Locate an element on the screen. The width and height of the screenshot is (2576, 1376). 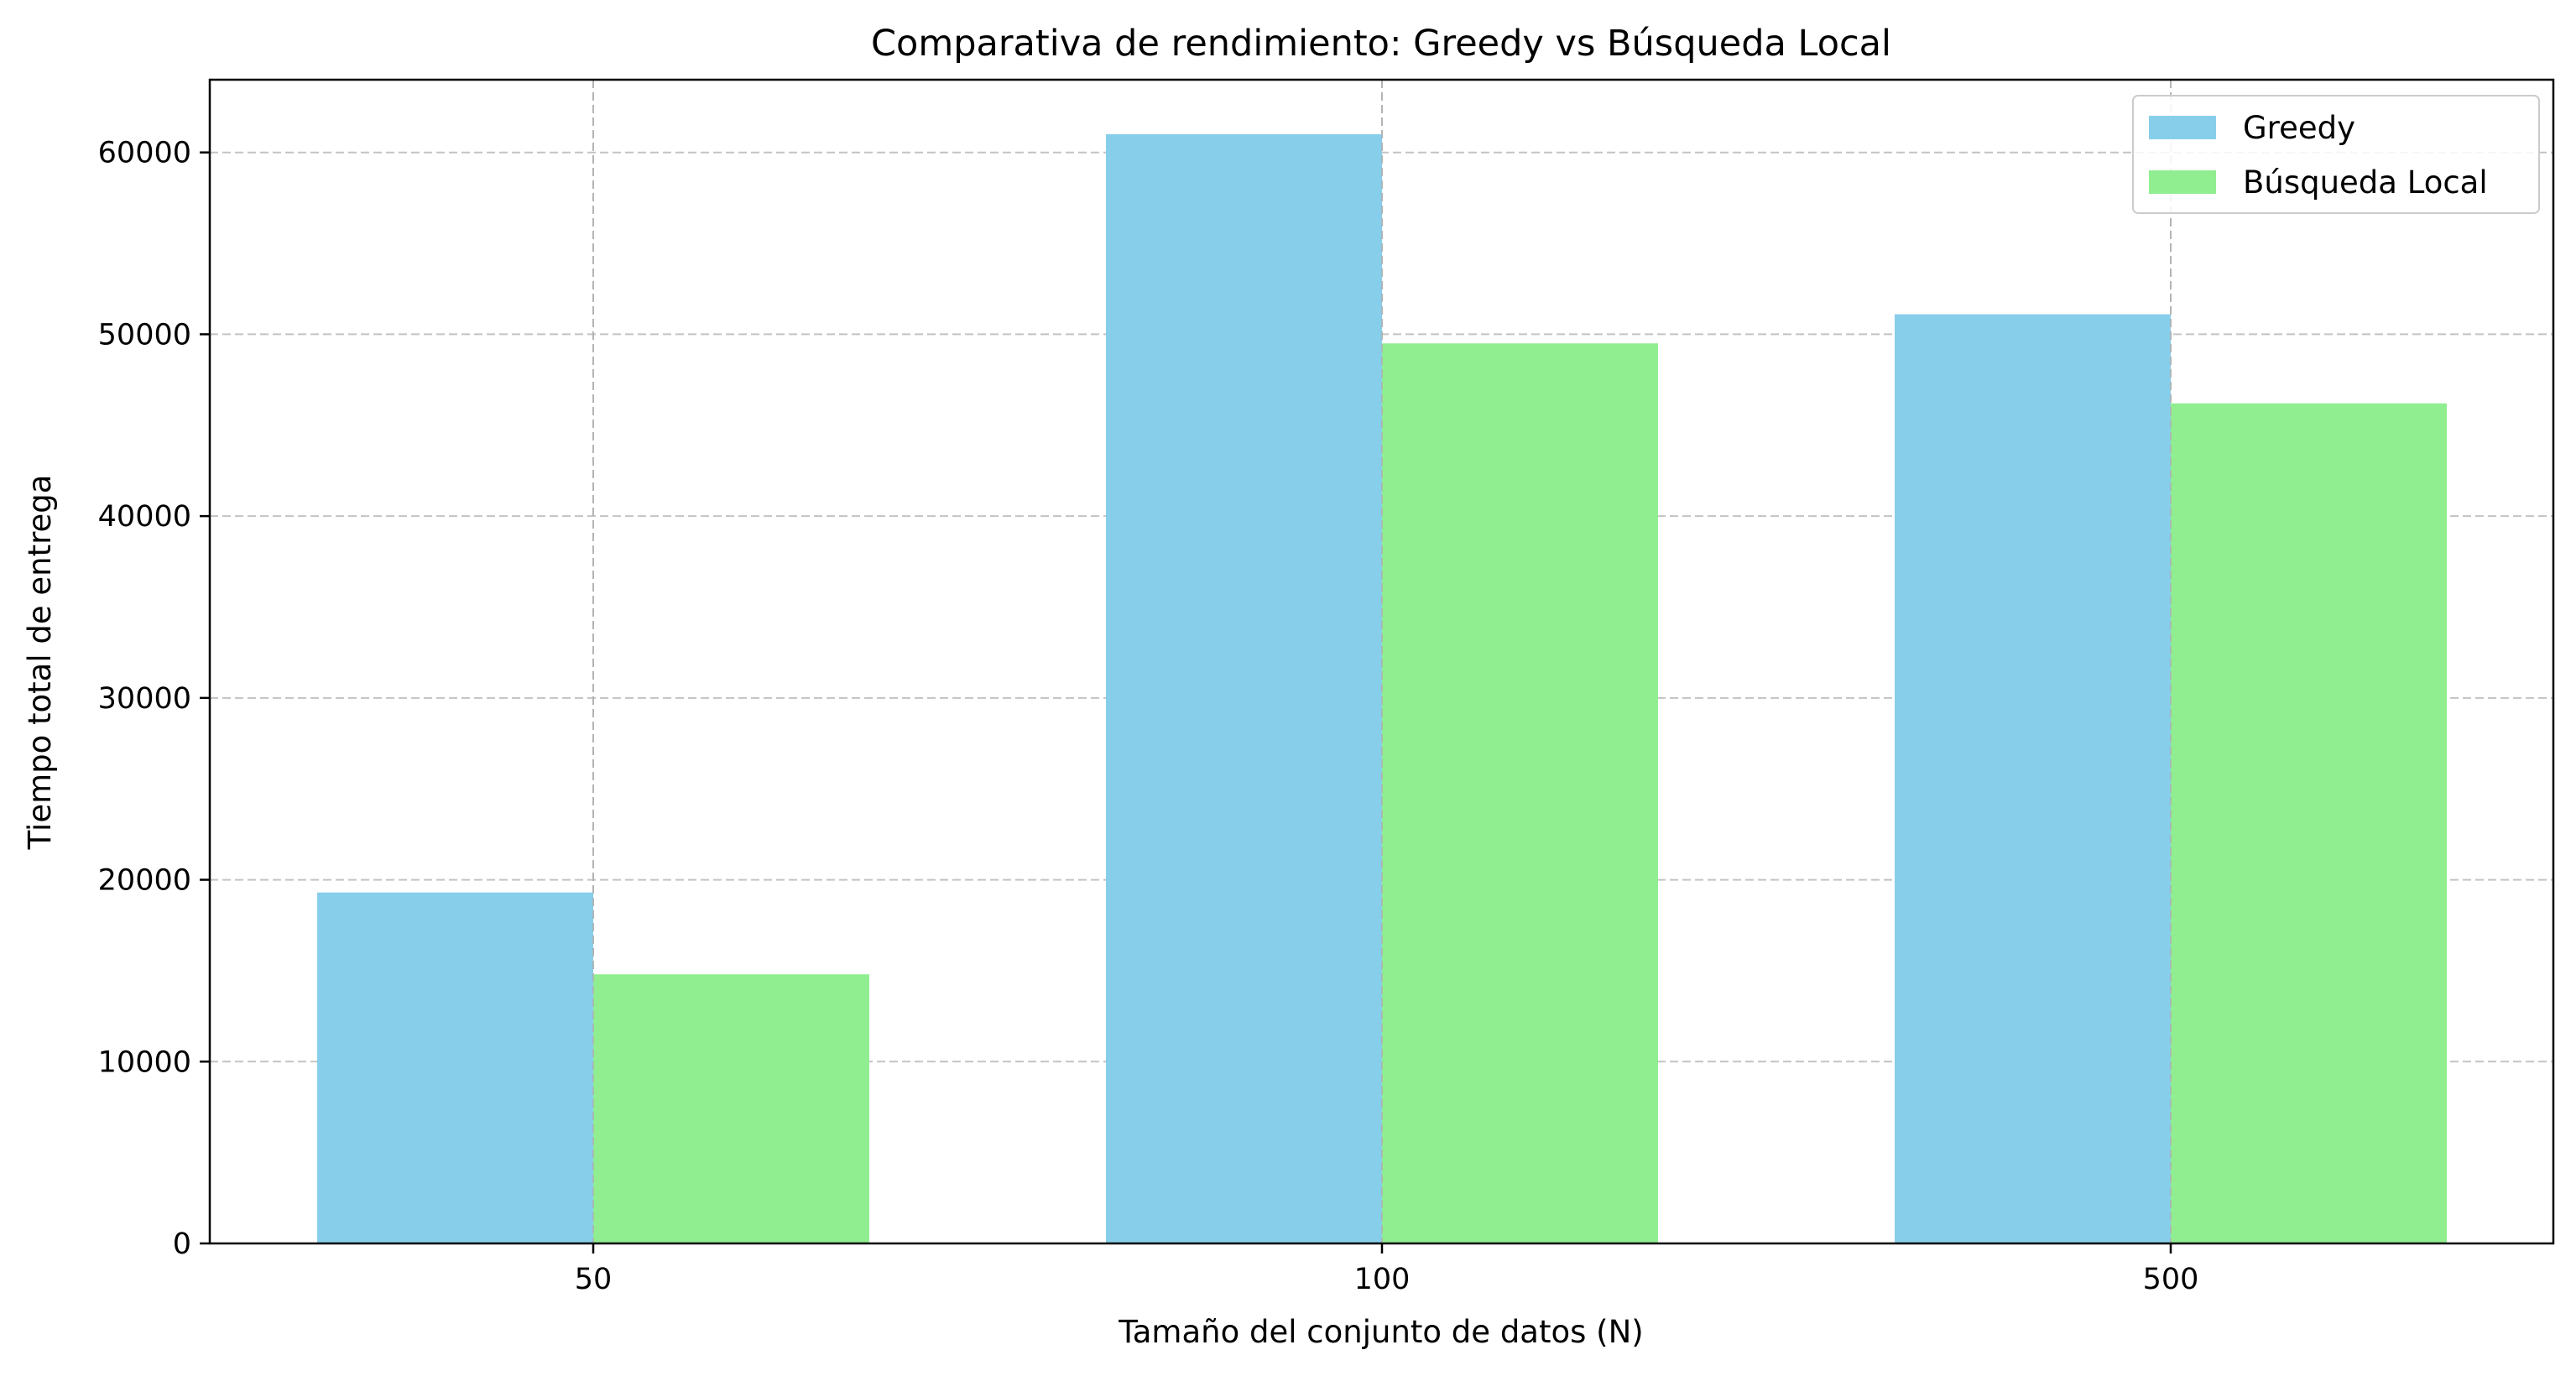
y-tick-label: 0 is located at coordinates (182, 1244).